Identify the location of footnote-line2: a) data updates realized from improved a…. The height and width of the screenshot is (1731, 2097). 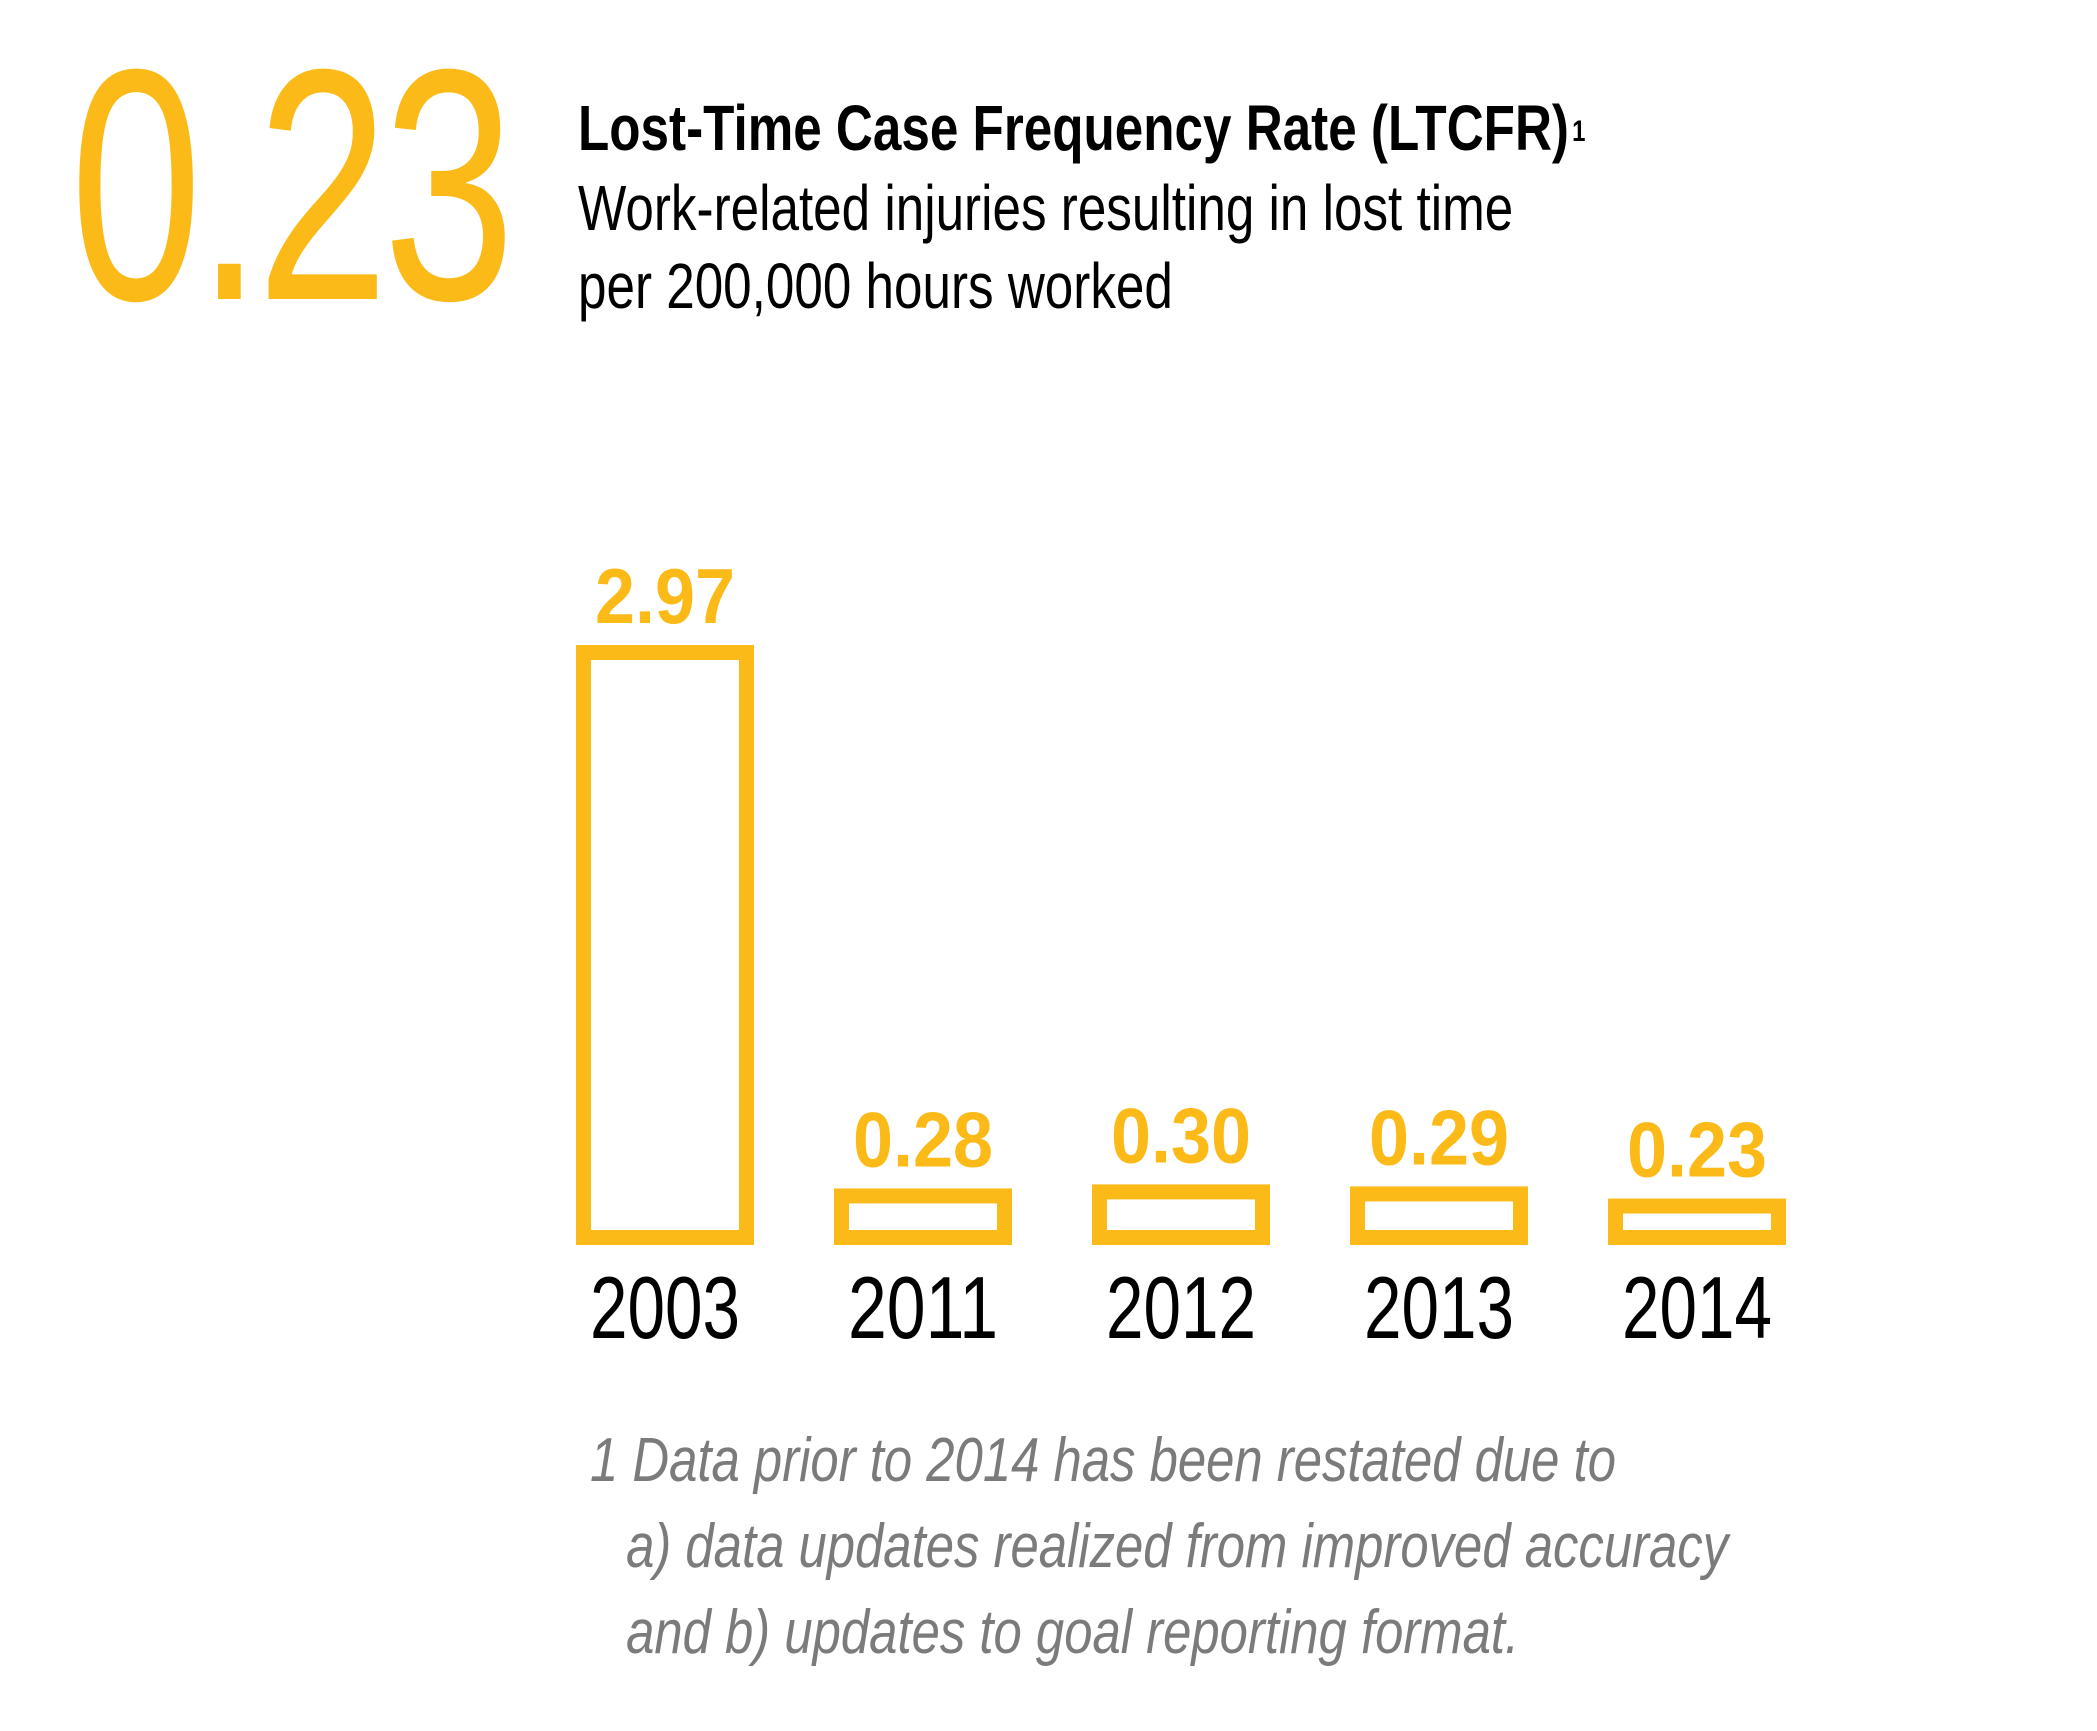
(1177, 1546).